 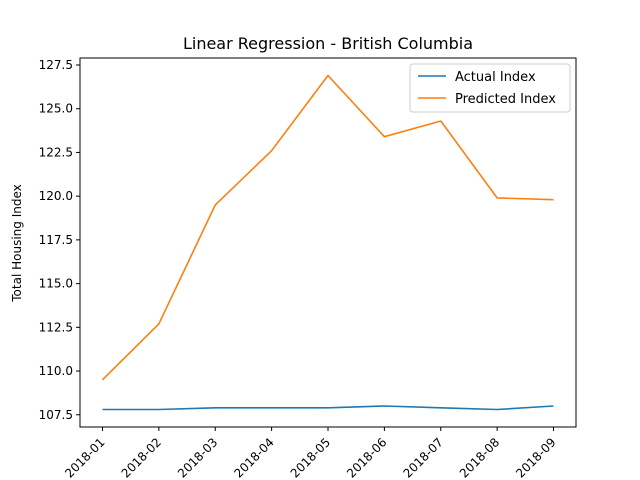 I want to click on x-tick-label: 2018-08, so click(x=479, y=457).